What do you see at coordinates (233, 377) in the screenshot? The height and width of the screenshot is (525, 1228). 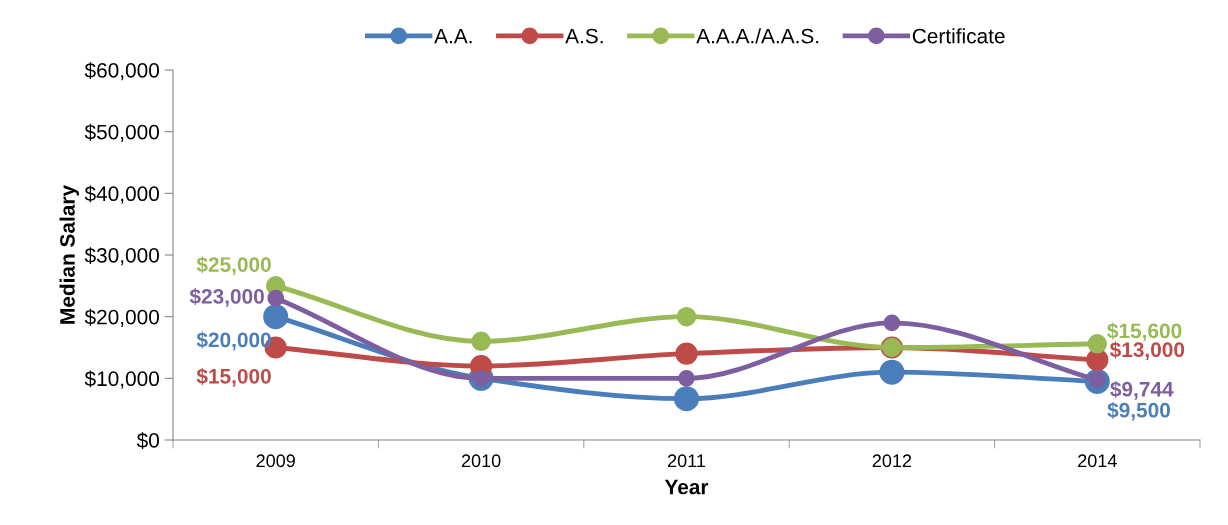 I see `data-label: $15,000` at bounding box center [233, 377].